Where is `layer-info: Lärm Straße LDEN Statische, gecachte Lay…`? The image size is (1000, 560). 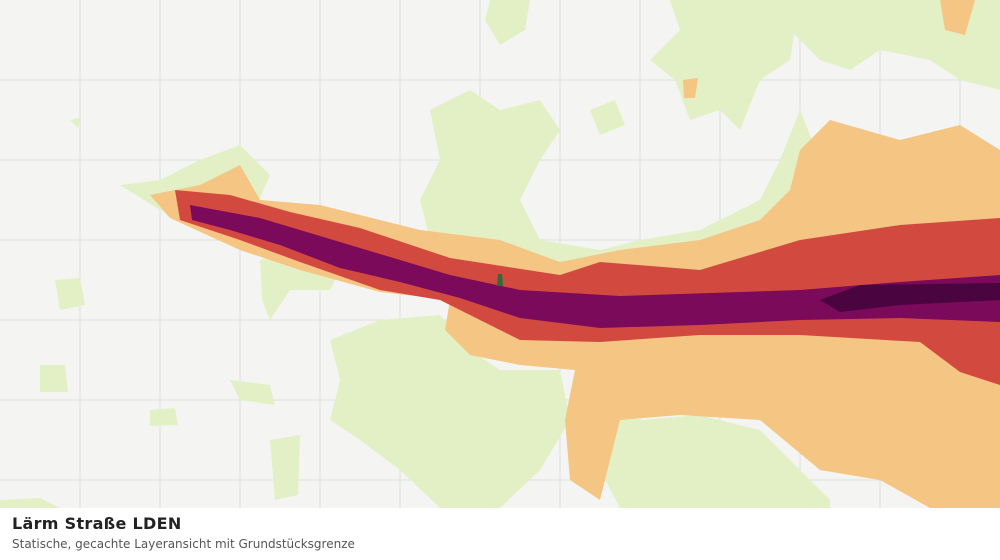 layer-info: Lärm Straße LDEN Statische, gecachte Lay… is located at coordinates (500, 534).